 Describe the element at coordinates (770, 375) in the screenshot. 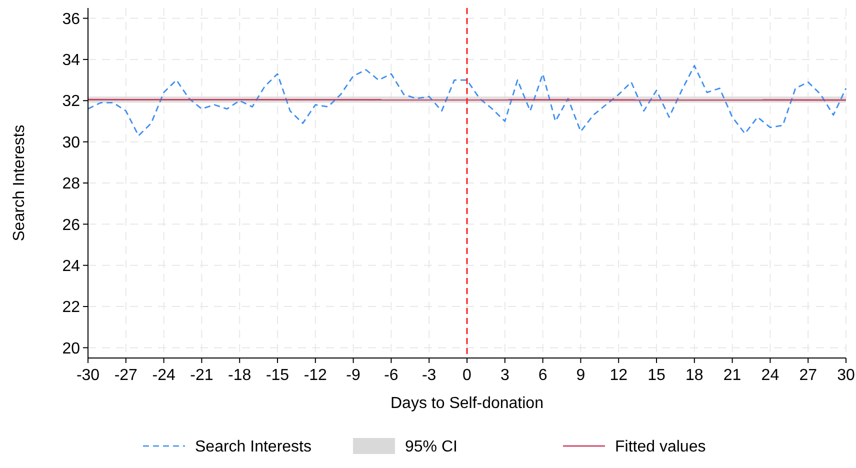

I see `x-tick-label: 24` at that location.